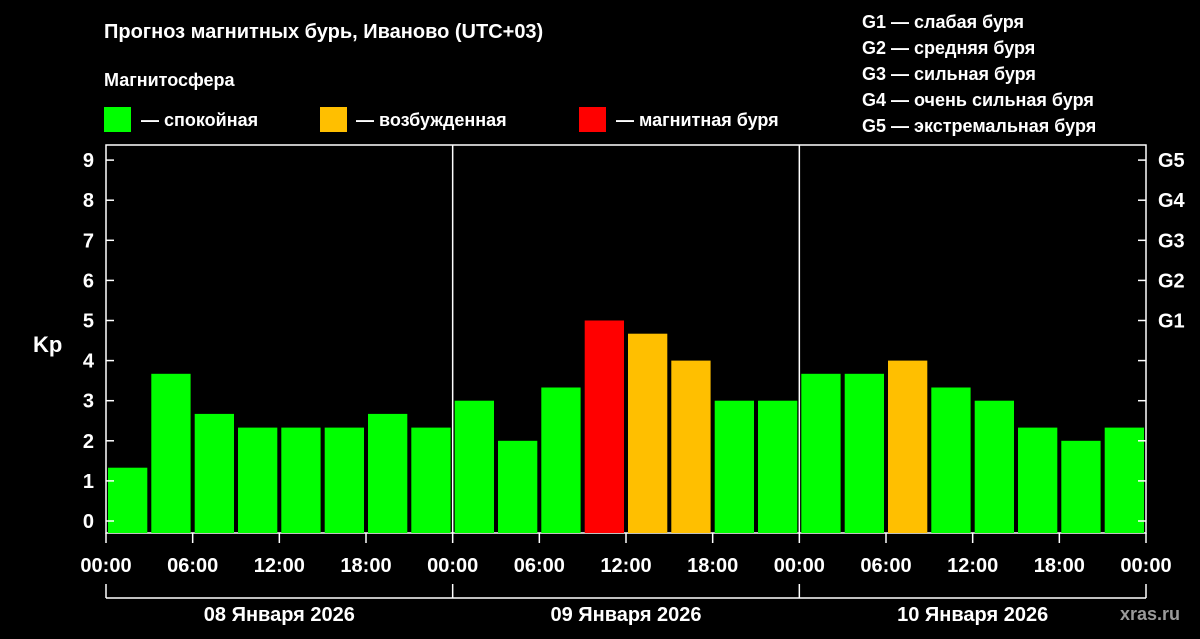 Image resolution: width=1200 pixels, height=639 pixels. I want to click on g-legend-g3: G3 — сильная буря, so click(949, 74).